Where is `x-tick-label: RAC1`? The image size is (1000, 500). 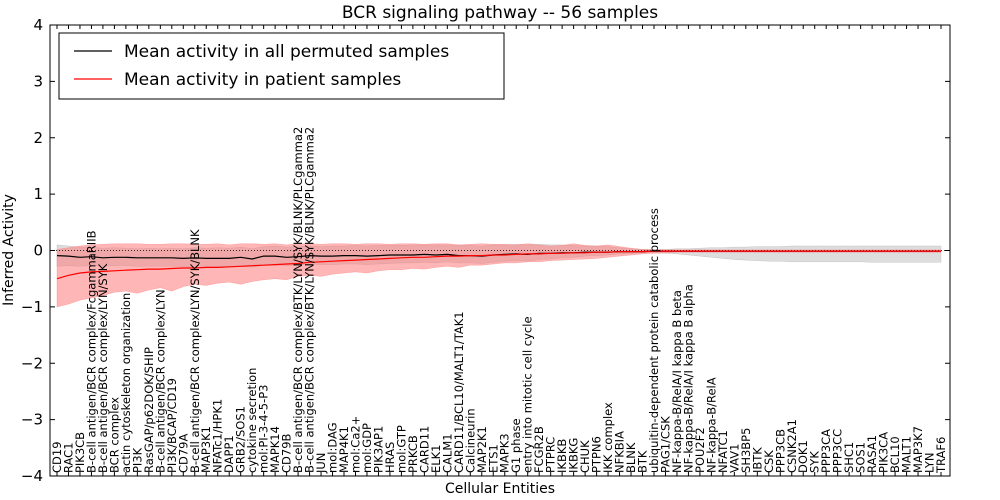
x-tick-label: RAC1 is located at coordinates (69, 457).